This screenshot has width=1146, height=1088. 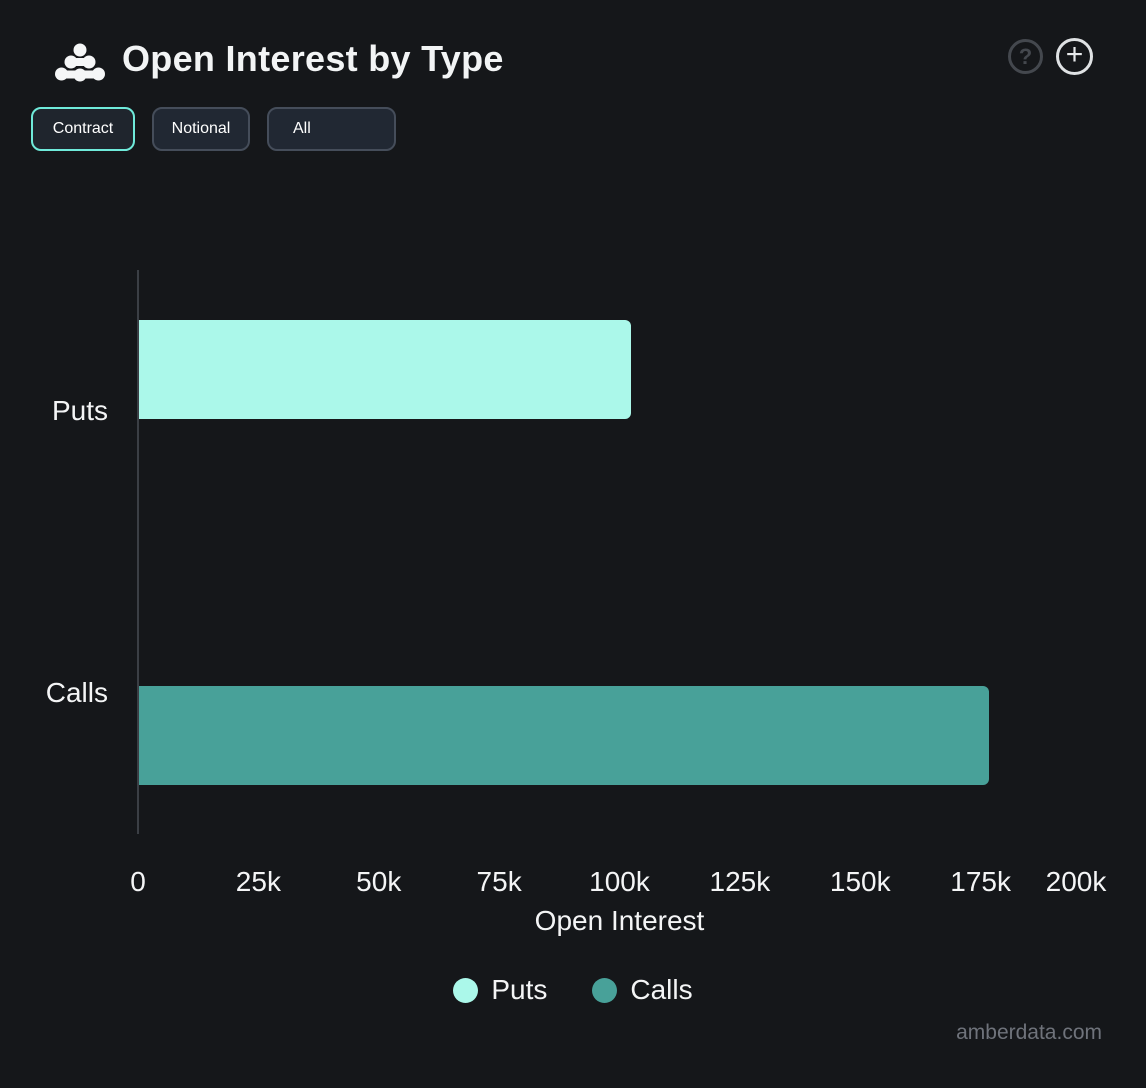 I want to click on toggle-button-notional: Notional, so click(x=201, y=129).